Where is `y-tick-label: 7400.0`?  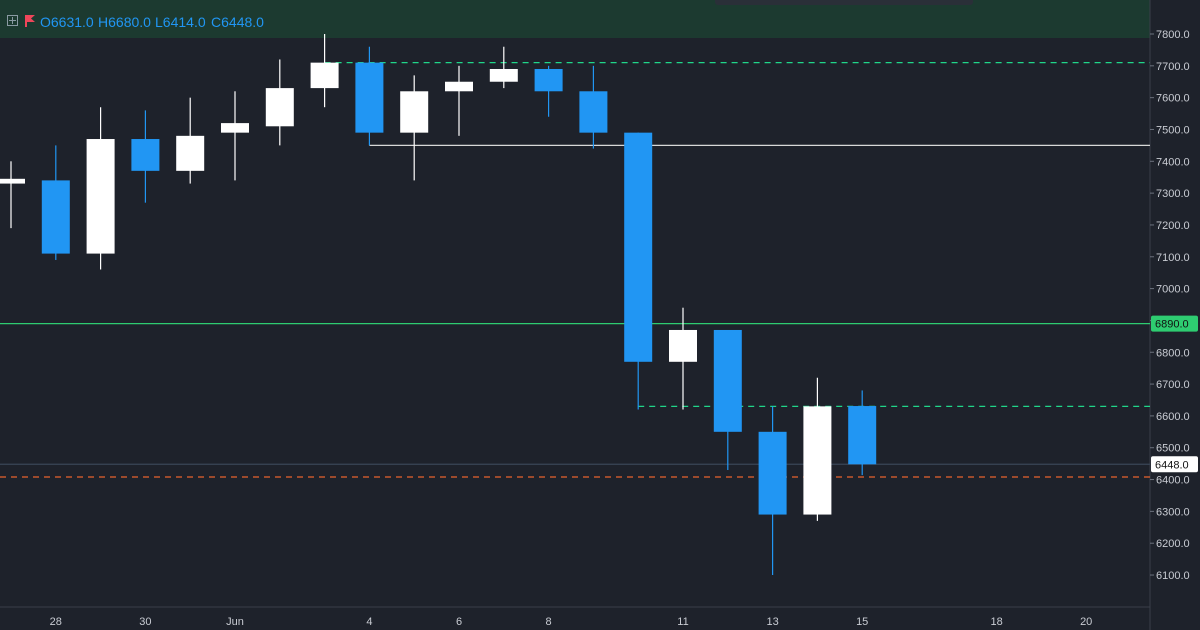 y-tick-label: 7400.0 is located at coordinates (1173, 162).